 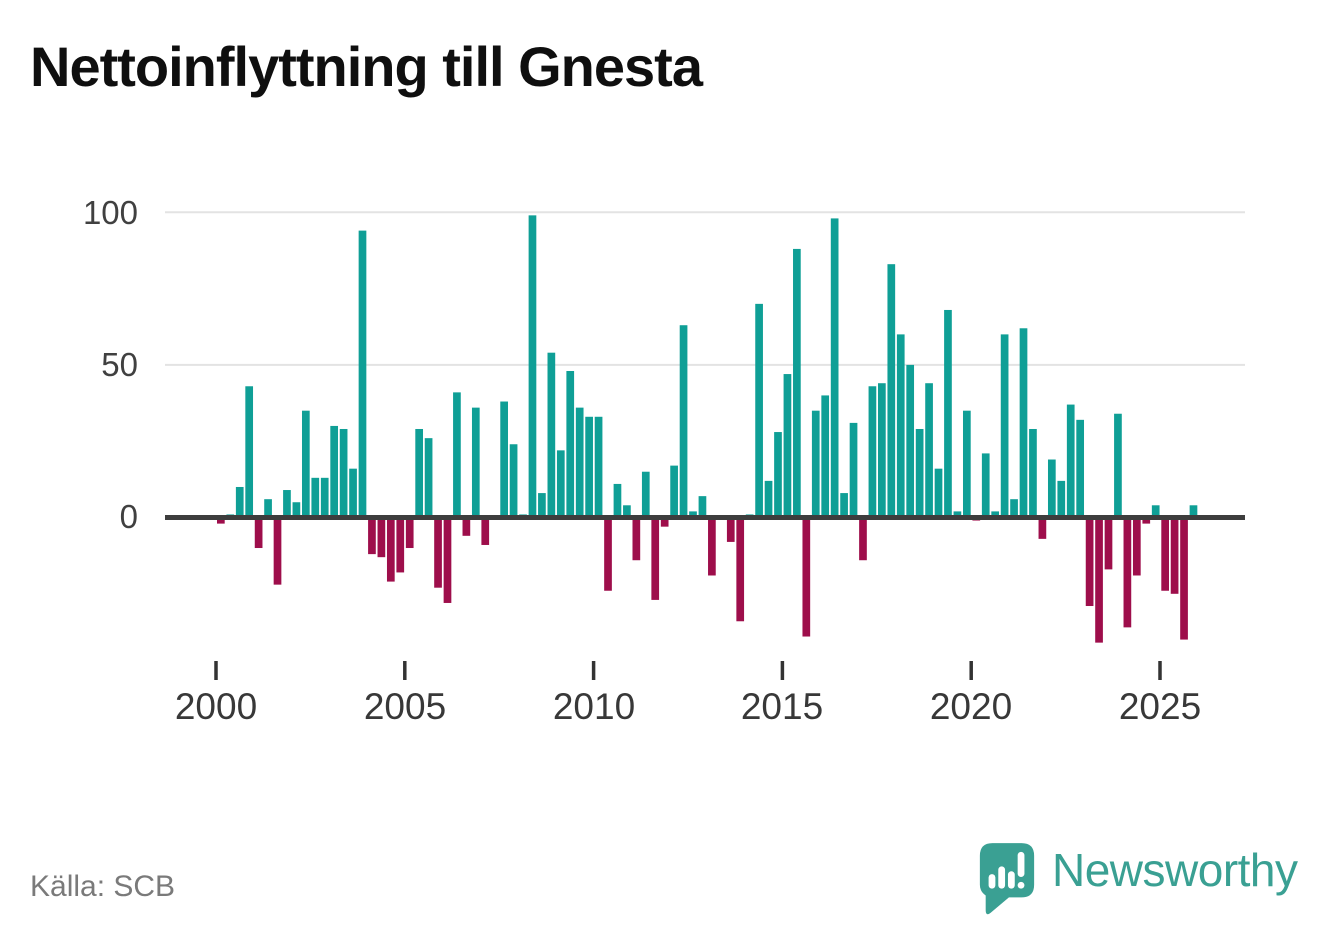 What do you see at coordinates (128, 516) in the screenshot?
I see `y-axis-label-0: 0` at bounding box center [128, 516].